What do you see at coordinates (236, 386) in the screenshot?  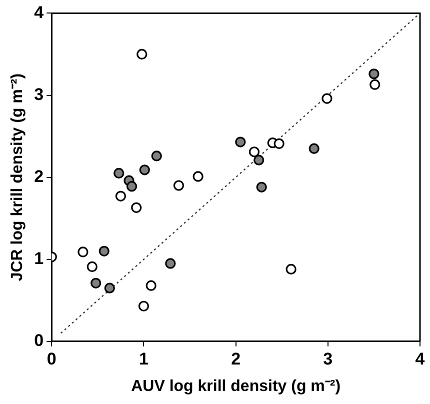 I see `x-axis-title: AUV log krill density (g m⁻²)` at bounding box center [236, 386].